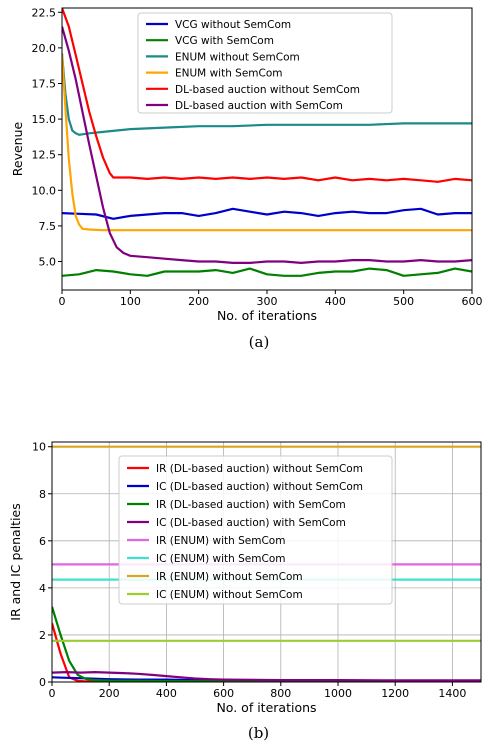 The height and width of the screenshot is (744, 488). Describe the element at coordinates (15, 561) in the screenshot. I see `y-axis-label: IR and IC penalties` at that location.